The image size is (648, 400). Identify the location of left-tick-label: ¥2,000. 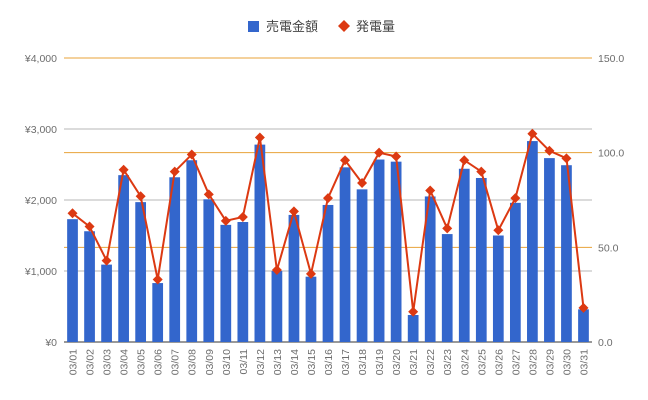
(40, 201).